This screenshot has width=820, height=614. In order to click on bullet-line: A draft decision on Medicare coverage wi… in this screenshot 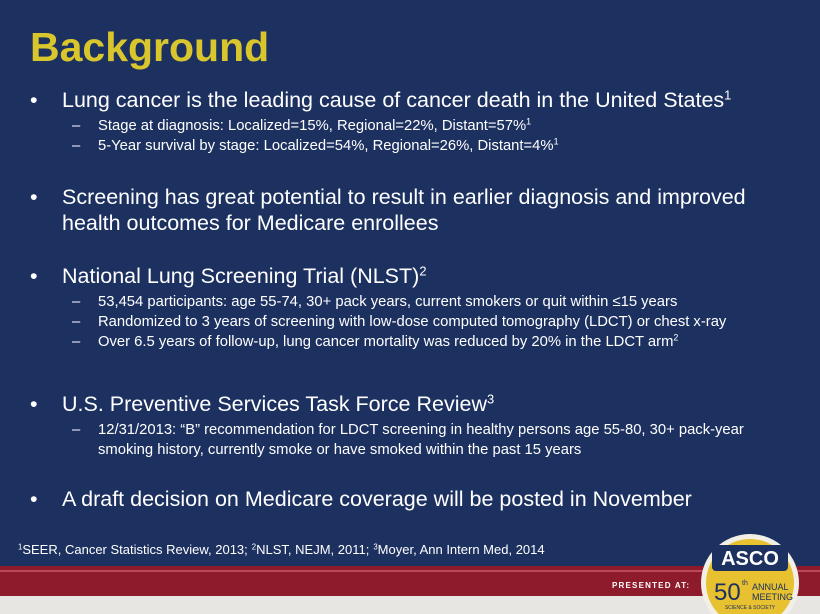, I will do `click(422, 499)`.